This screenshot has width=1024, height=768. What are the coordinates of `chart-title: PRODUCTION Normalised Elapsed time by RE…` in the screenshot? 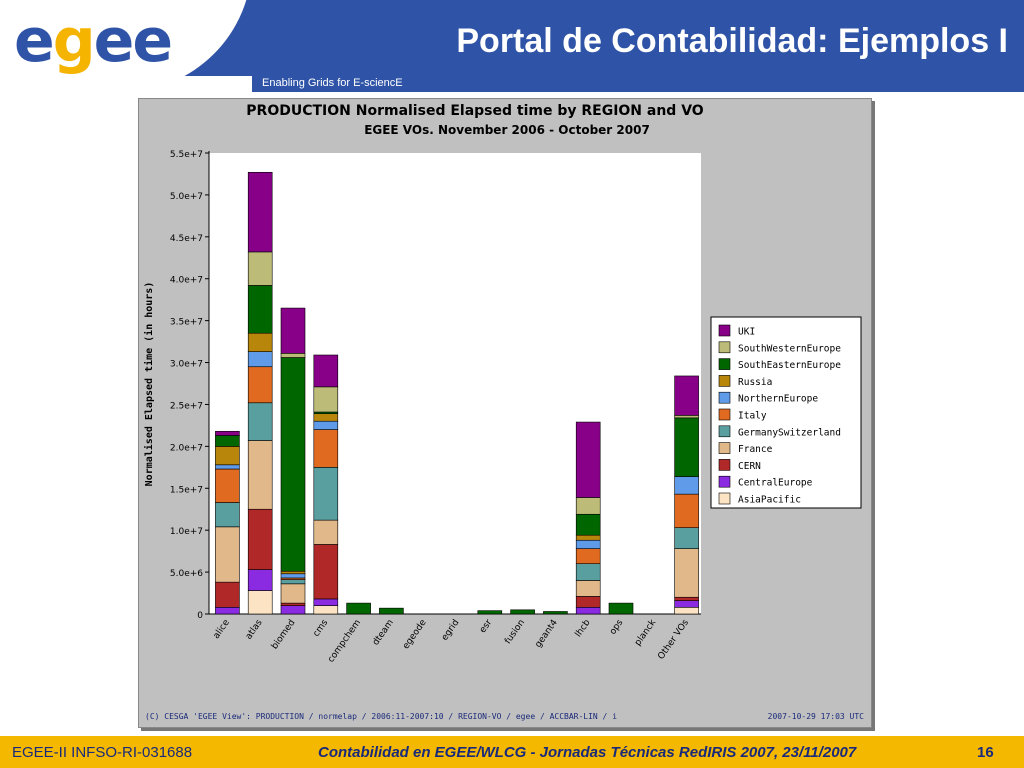 It's located at (475, 111).